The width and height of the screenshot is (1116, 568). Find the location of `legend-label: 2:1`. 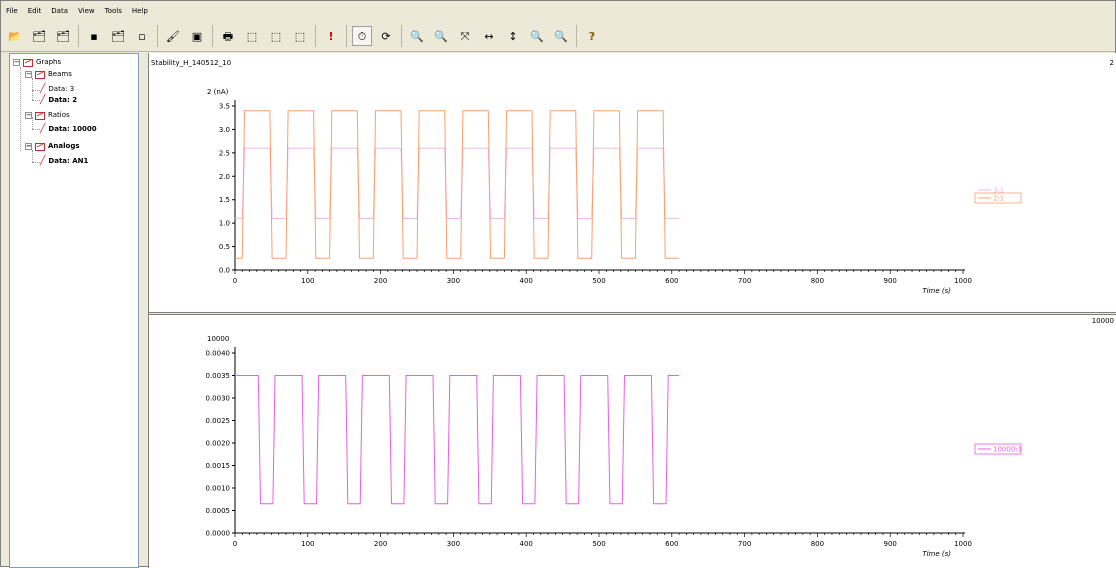

legend-label: 2:1 is located at coordinates (998, 199).